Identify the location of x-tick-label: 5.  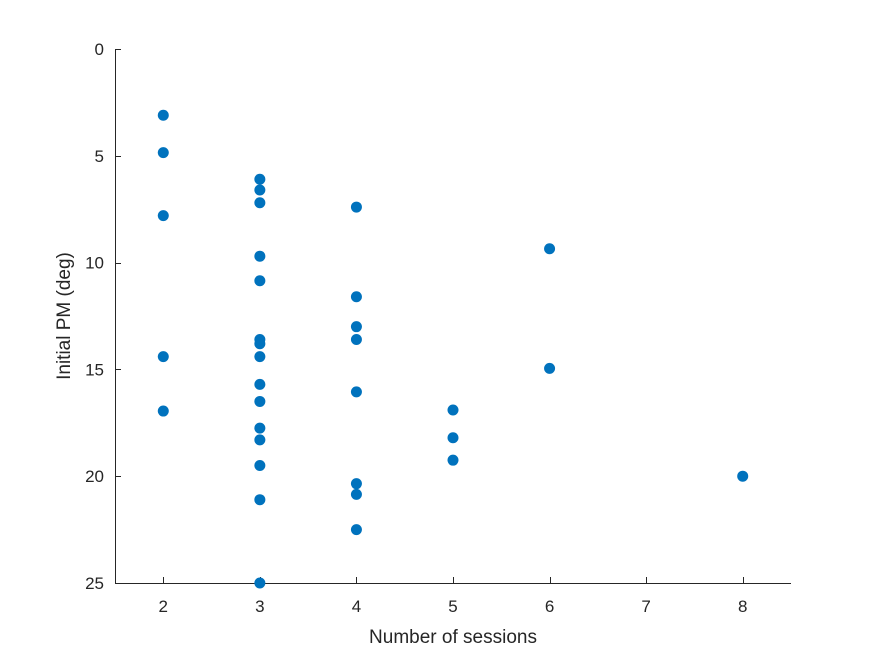
(452, 606).